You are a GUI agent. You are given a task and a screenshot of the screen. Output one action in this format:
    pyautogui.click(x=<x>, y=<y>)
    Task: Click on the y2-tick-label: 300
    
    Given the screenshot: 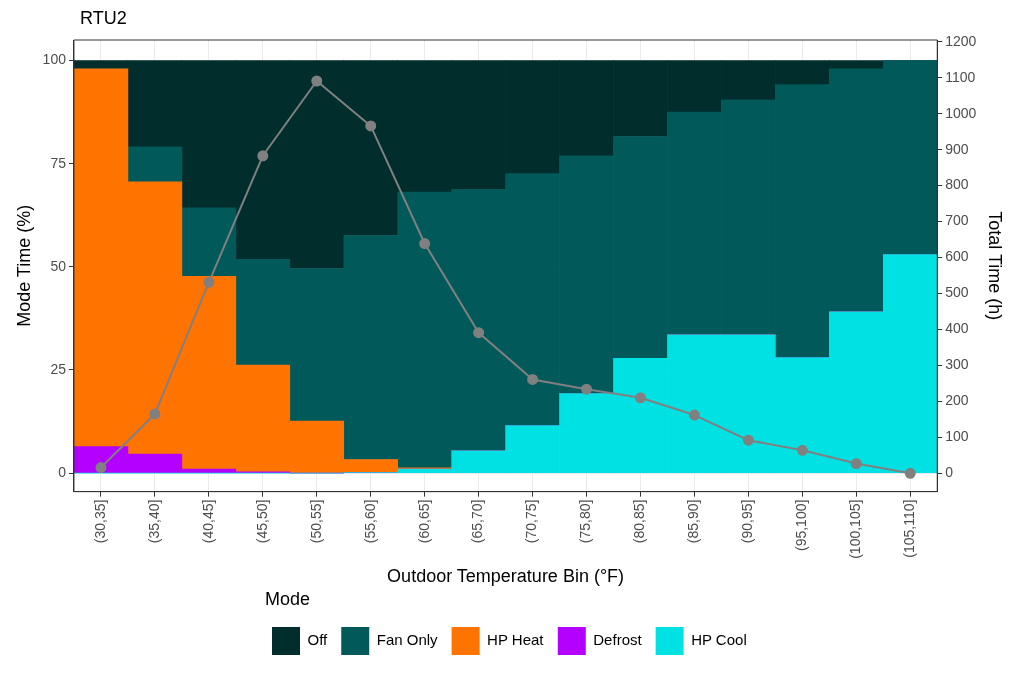 What is the action you would take?
    pyautogui.click(x=957, y=364)
    